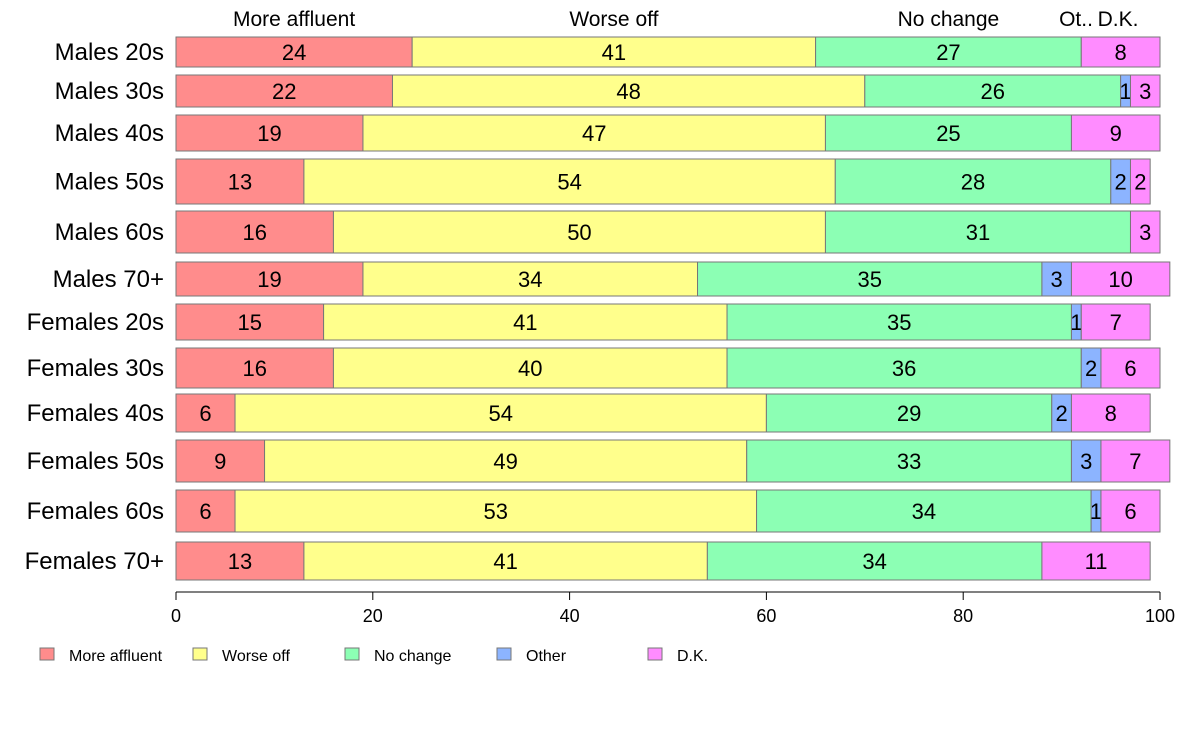 The width and height of the screenshot is (1188, 736). I want to click on legend-swatch-no-change, so click(352, 654).